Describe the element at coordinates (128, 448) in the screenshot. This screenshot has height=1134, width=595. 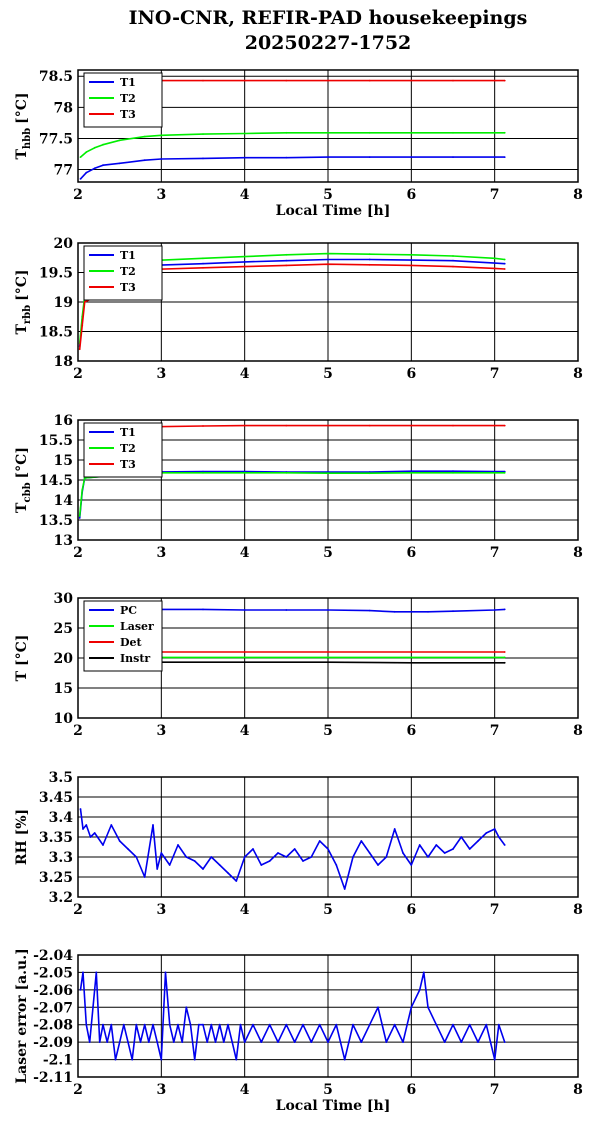
I see `legend-label: T2` at that location.